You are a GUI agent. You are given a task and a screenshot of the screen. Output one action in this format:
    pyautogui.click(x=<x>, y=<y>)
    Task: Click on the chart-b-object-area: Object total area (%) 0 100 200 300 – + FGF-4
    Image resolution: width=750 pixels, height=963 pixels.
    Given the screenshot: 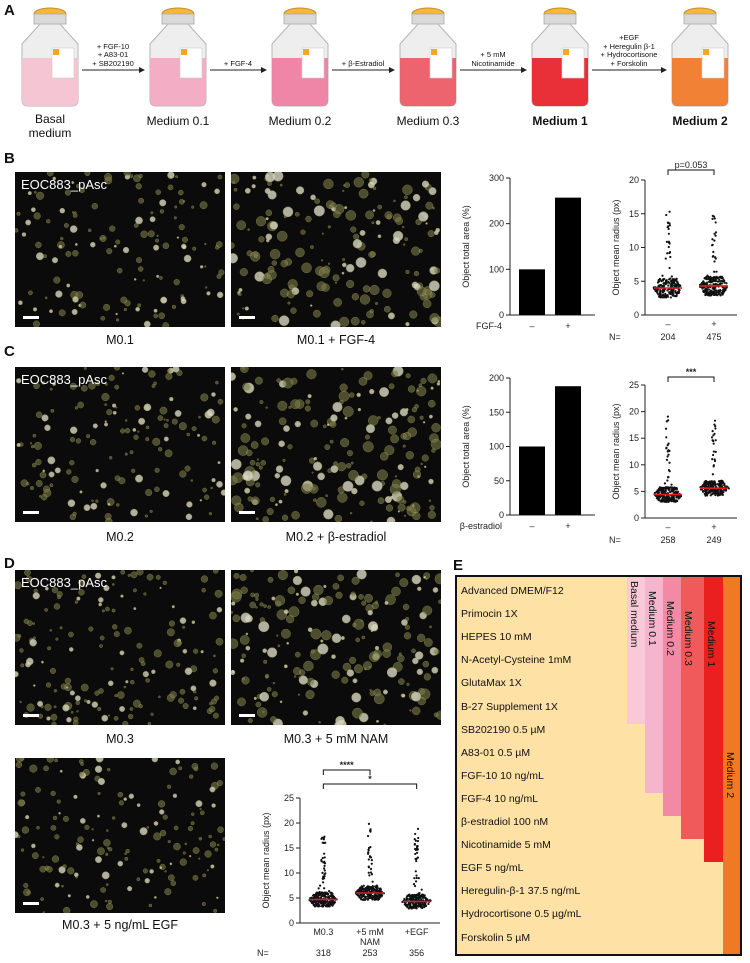 What is the action you would take?
    pyautogui.click(x=528, y=252)
    